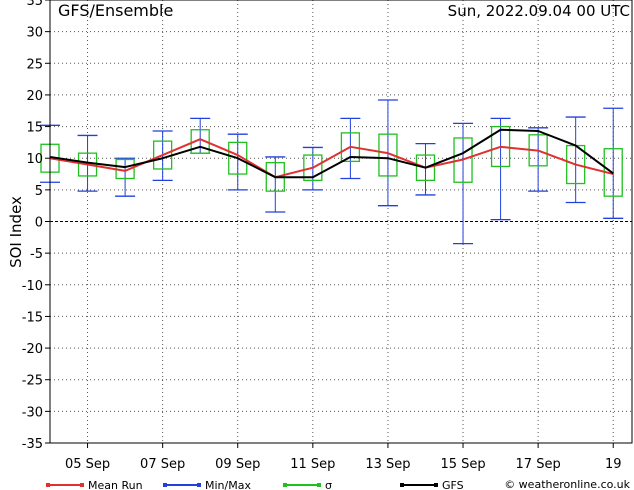 The image size is (634, 490). I want to click on x-tick-label: 15 Sep, so click(462, 464).